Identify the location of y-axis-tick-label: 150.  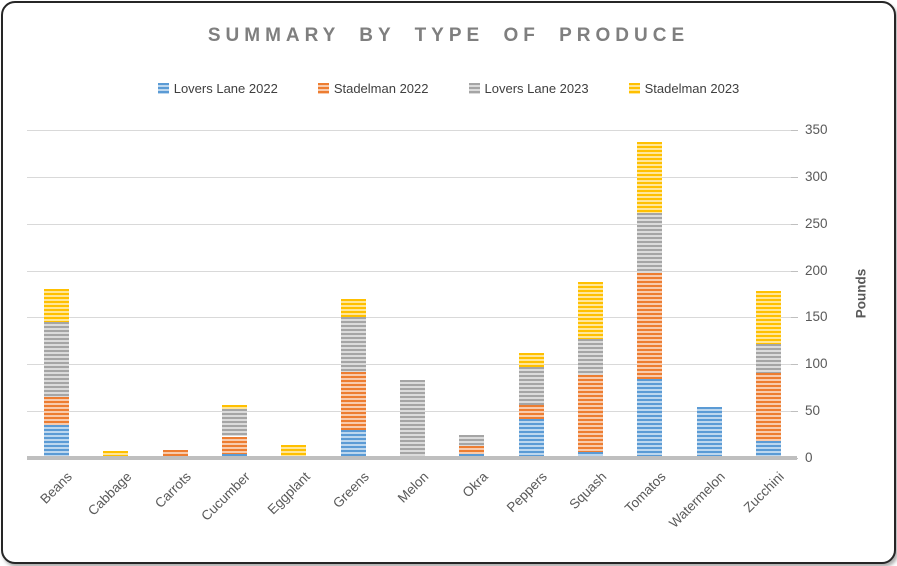
(816, 317).